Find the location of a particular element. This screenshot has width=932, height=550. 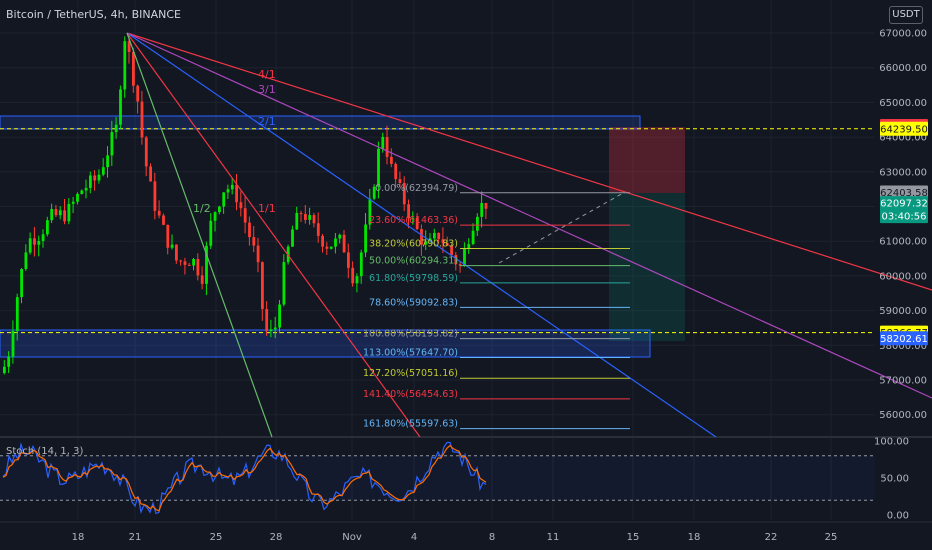

time-tick-label: 8 is located at coordinates (492, 537).